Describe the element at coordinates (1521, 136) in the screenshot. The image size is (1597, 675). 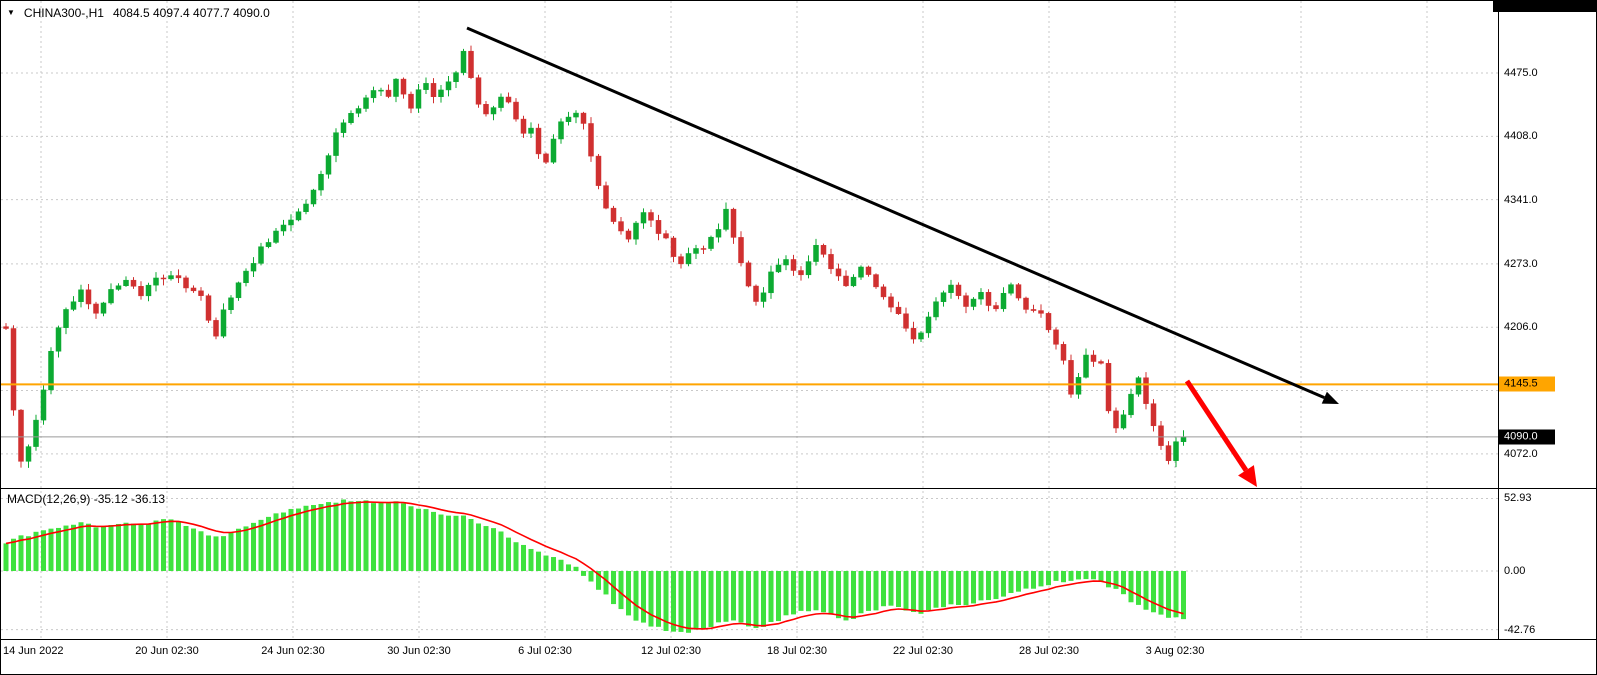
I see `price-axis-label: 4408.0` at that location.